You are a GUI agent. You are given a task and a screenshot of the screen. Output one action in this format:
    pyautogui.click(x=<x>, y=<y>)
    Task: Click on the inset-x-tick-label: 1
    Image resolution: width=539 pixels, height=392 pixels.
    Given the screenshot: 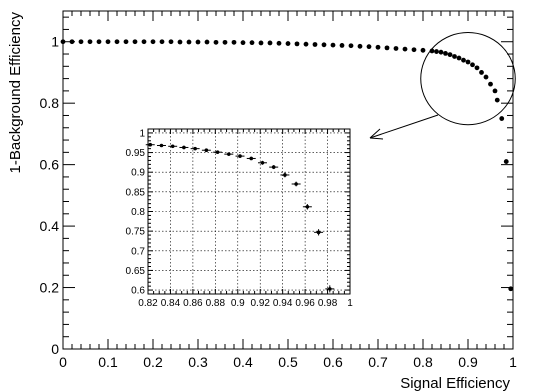 What is the action you would take?
    pyautogui.click(x=350, y=303)
    